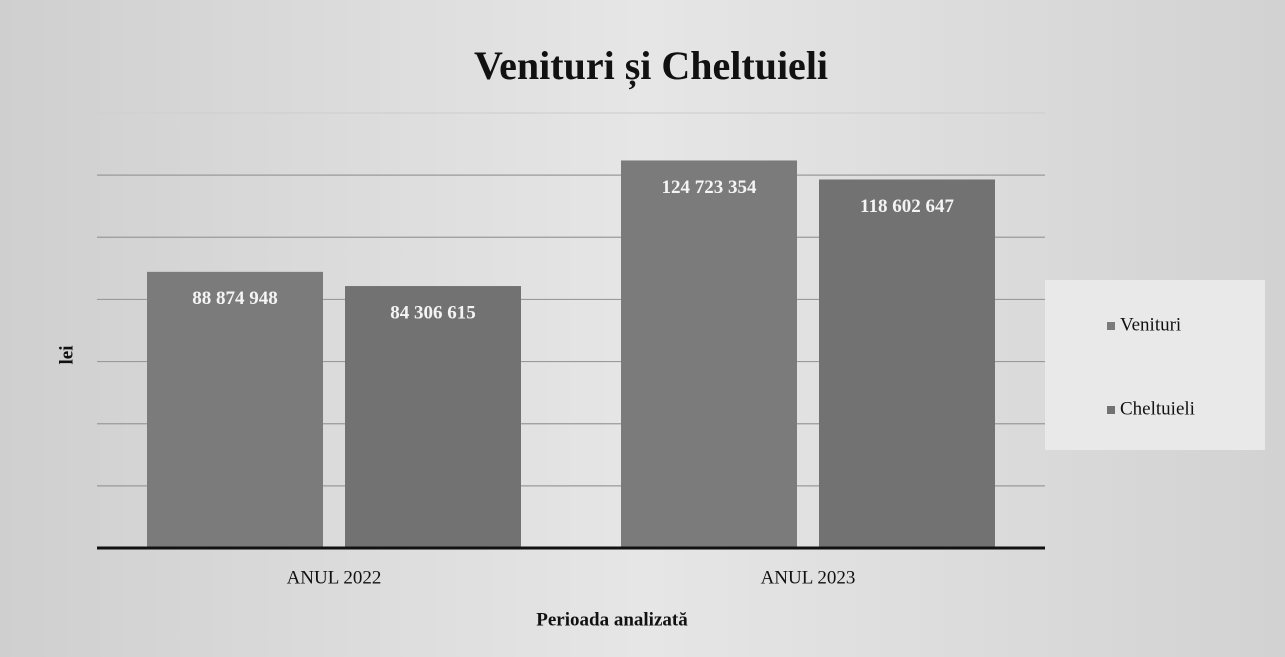 This screenshot has width=1285, height=657. What do you see at coordinates (235, 298) in the screenshot?
I see `data-label: 88 874 948` at bounding box center [235, 298].